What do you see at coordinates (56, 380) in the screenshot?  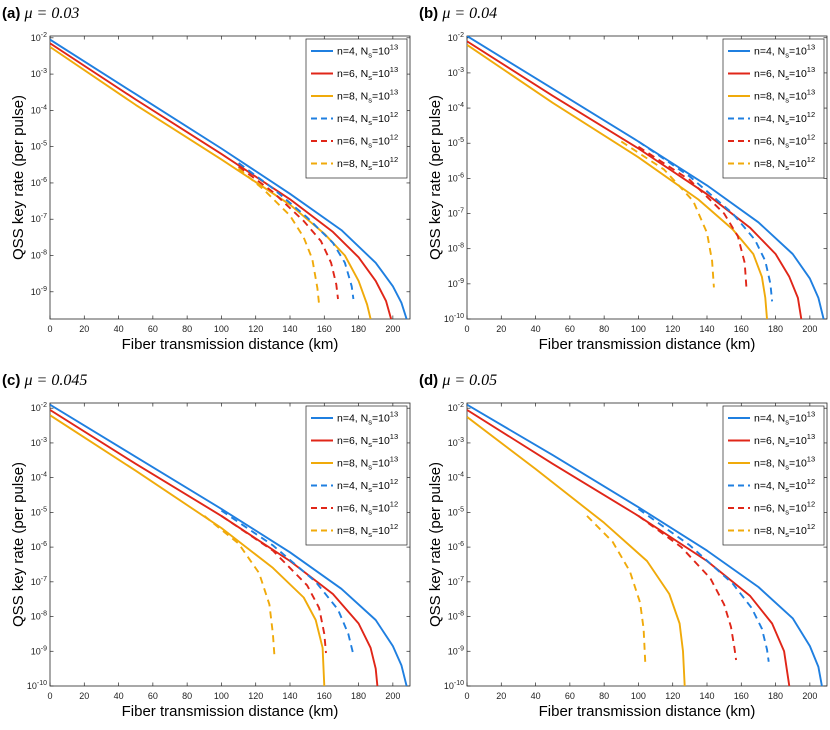 I see `panel-label-param: μ = 0.045` at bounding box center [56, 380].